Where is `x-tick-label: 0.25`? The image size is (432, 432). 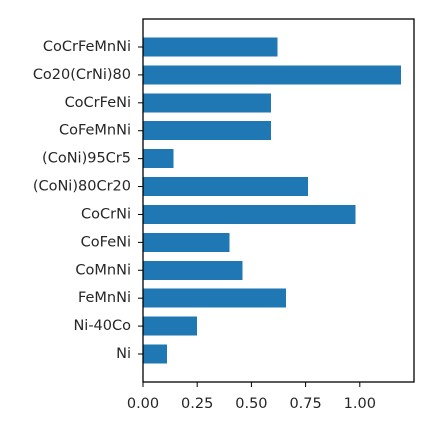 x-tick-label: 0.25 is located at coordinates (197, 404).